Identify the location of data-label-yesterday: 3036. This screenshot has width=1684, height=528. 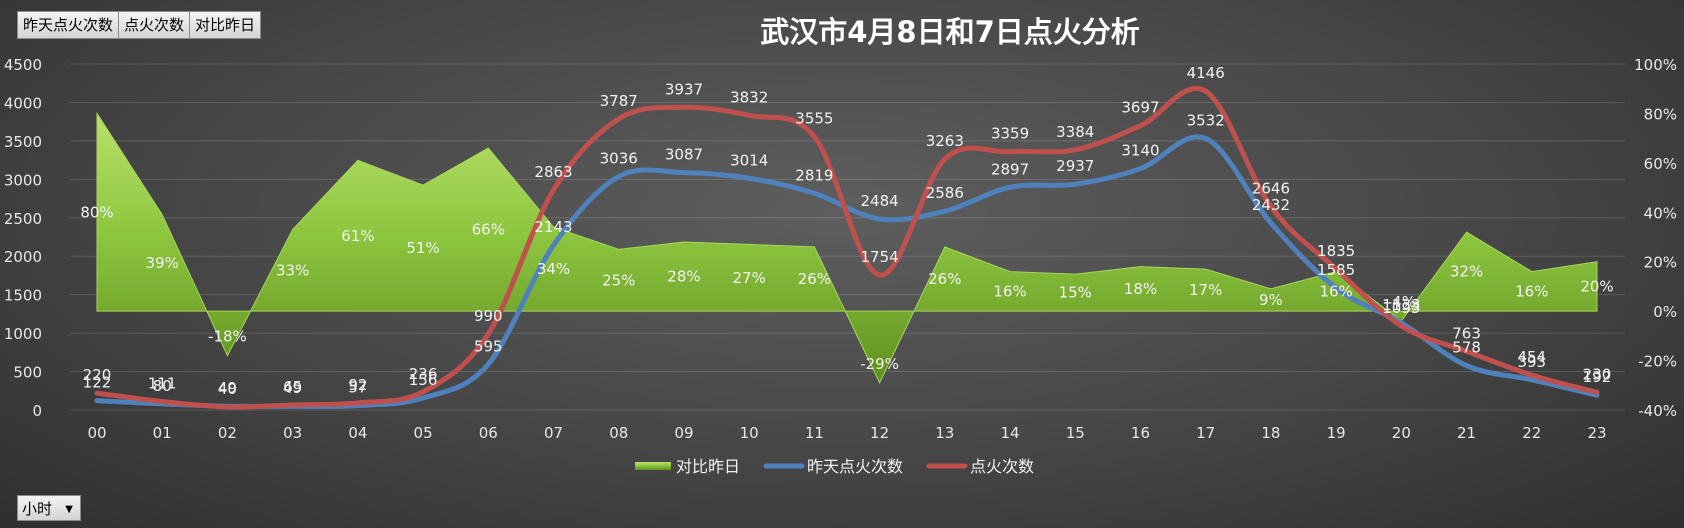
(619, 159).